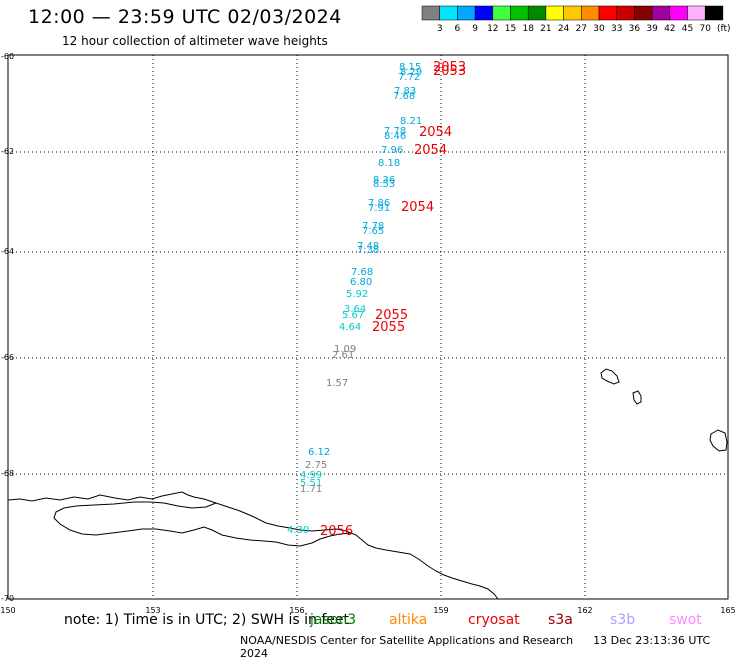 The height and width of the screenshot is (660, 740). Describe the element at coordinates (440, 610) in the screenshot. I see `lon-tick-label: 159` at that location.